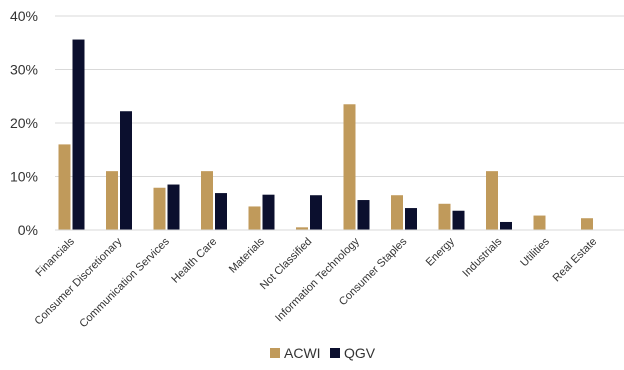  Describe the element at coordinates (535, 252) in the screenshot. I see `x-tick-label: Utilities` at that location.